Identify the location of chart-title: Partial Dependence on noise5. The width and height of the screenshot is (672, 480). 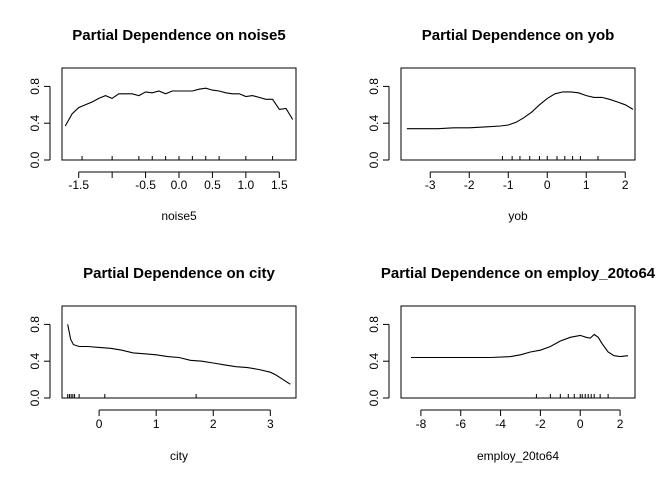
(178, 35).